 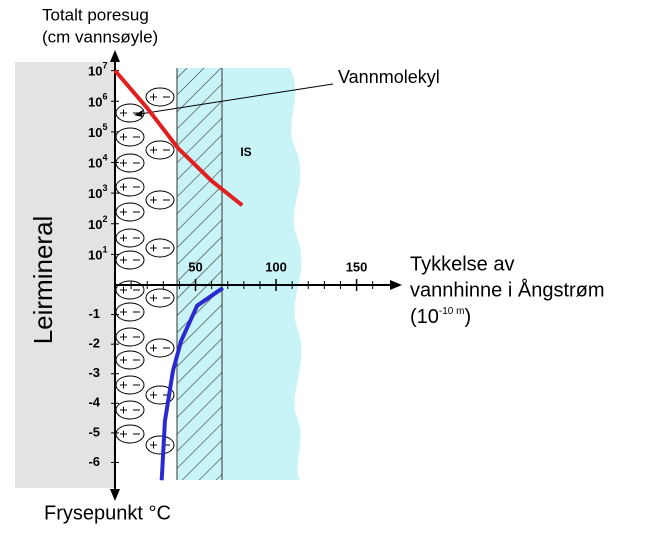 What do you see at coordinates (467, 317) in the screenshot?
I see `x-unit-close: )` at bounding box center [467, 317].